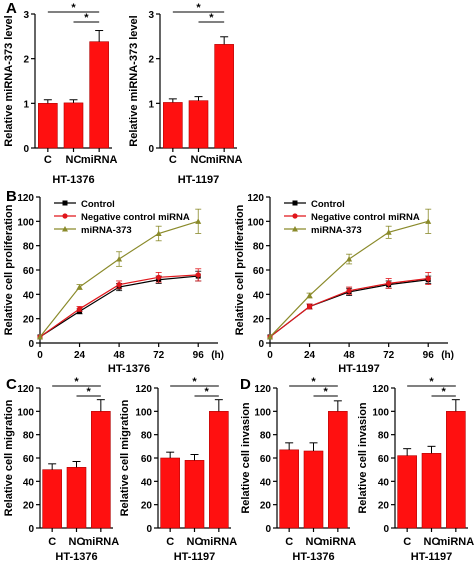  What do you see at coordinates (26, 15) in the screenshot?
I see `A1-y-tick-label: 3` at bounding box center [26, 15].